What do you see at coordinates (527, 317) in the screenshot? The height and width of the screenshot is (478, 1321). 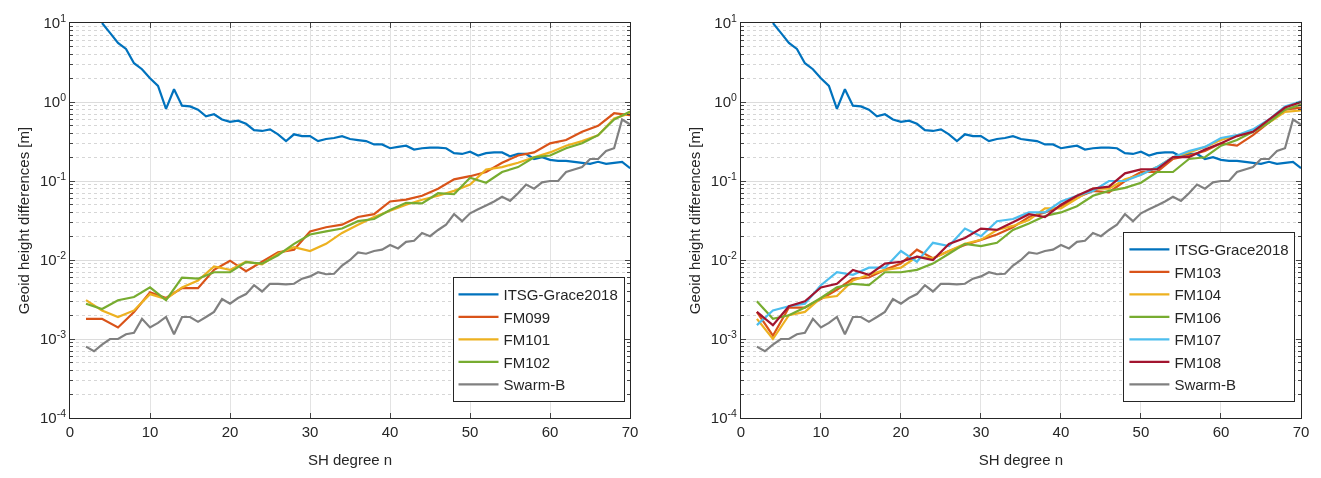 I see `legend-label: FM099` at bounding box center [527, 317].